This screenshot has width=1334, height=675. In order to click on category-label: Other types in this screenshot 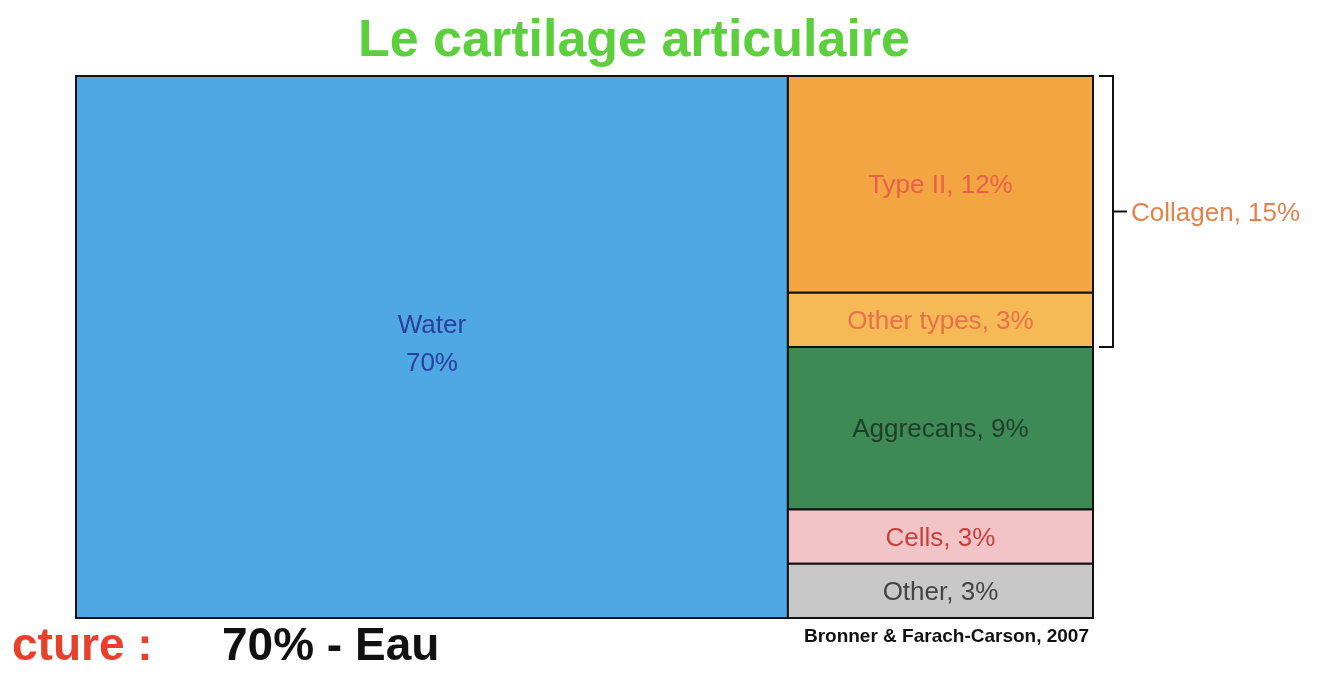, I will do `click(914, 319)`.